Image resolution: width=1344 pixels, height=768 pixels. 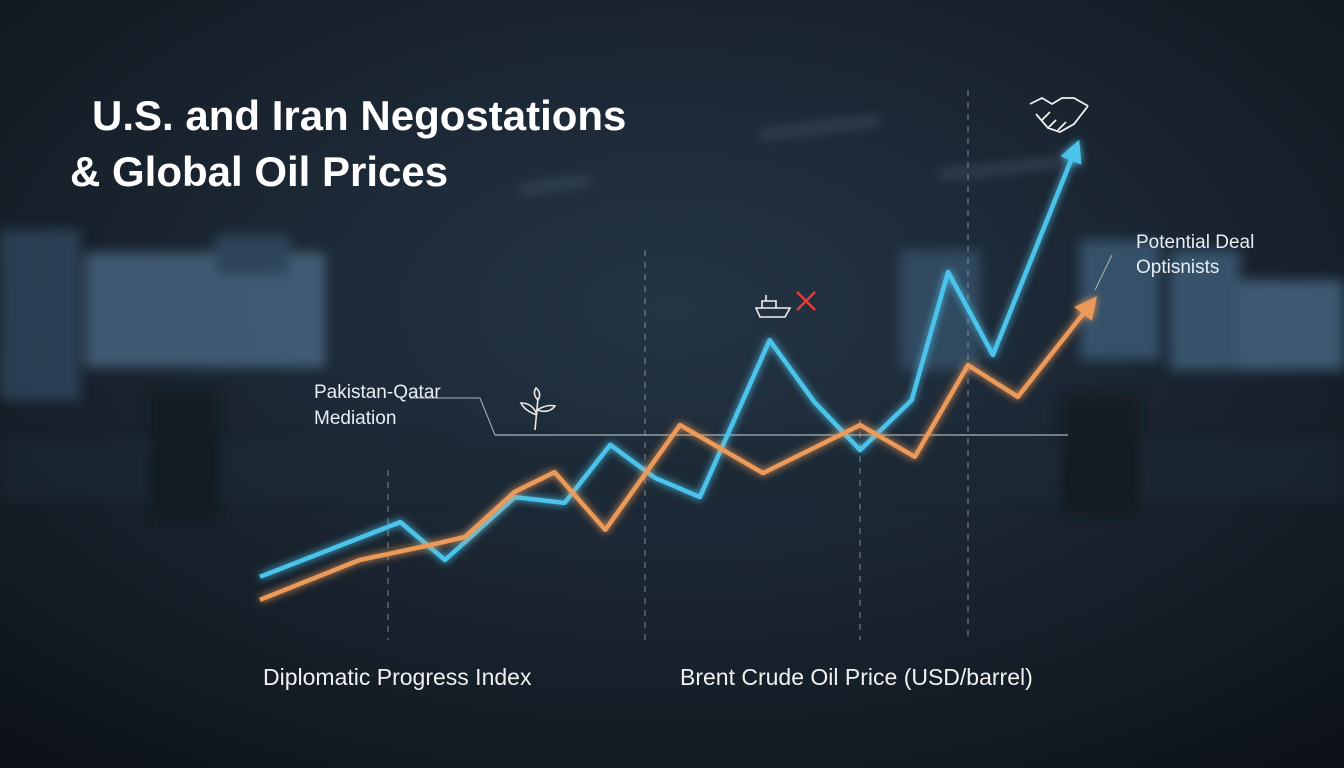 I want to click on chart-title: & Global Oil Prices, so click(x=259, y=171).